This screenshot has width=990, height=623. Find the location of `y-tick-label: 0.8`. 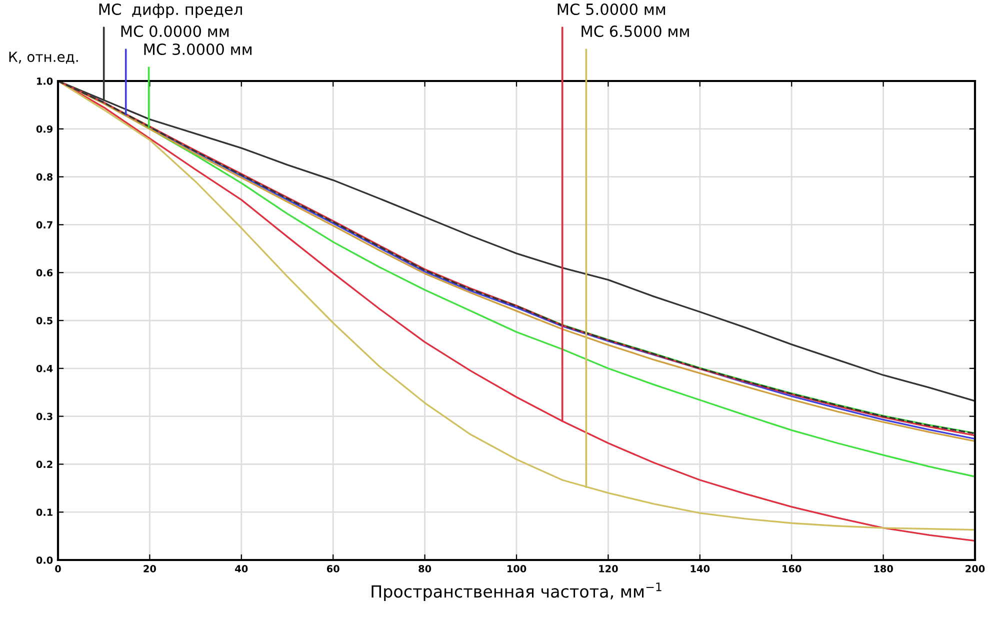

y-tick-label: 0.8 is located at coordinates (44, 177).